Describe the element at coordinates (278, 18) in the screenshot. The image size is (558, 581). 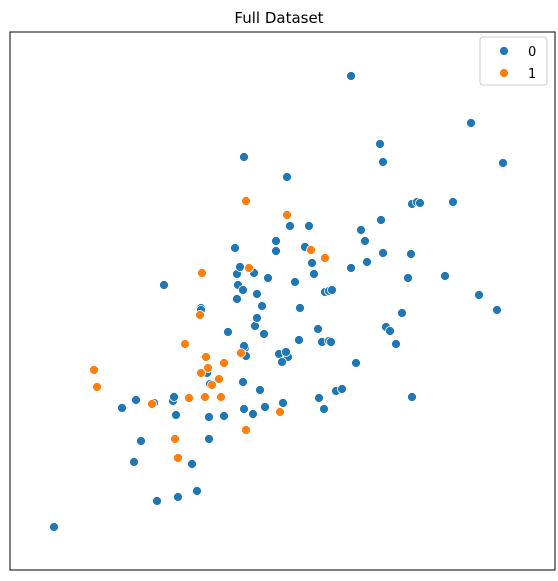
I see `chart-title: Full Dataset` at that location.